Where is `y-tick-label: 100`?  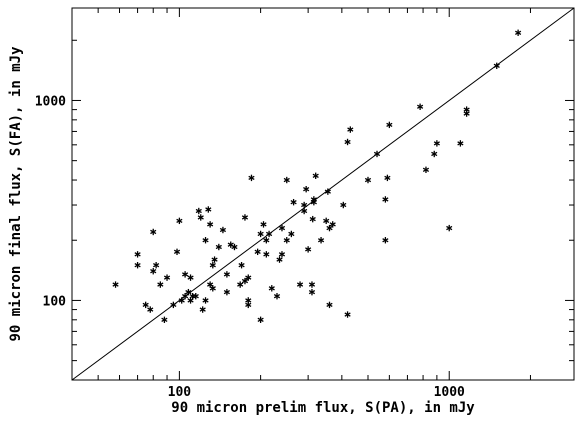 y-tick-label: 100 is located at coordinates (55, 301).